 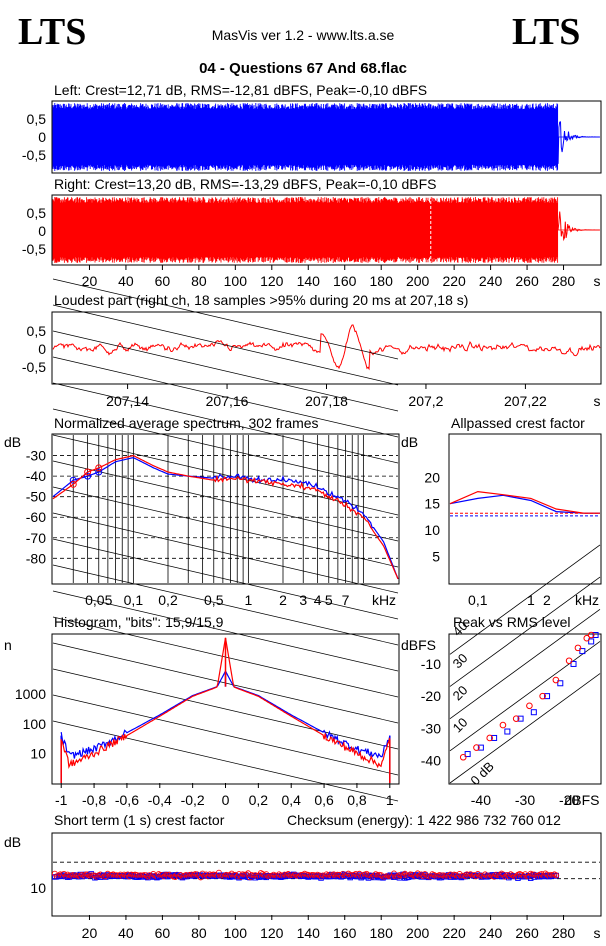 What do you see at coordinates (224, 795) in the screenshot?
I see `histogram-xticks: -1 -0,8 -0,6 -0,4 -0,2 0 0,2 0,4 0,6 0,8 1` at bounding box center [224, 795].